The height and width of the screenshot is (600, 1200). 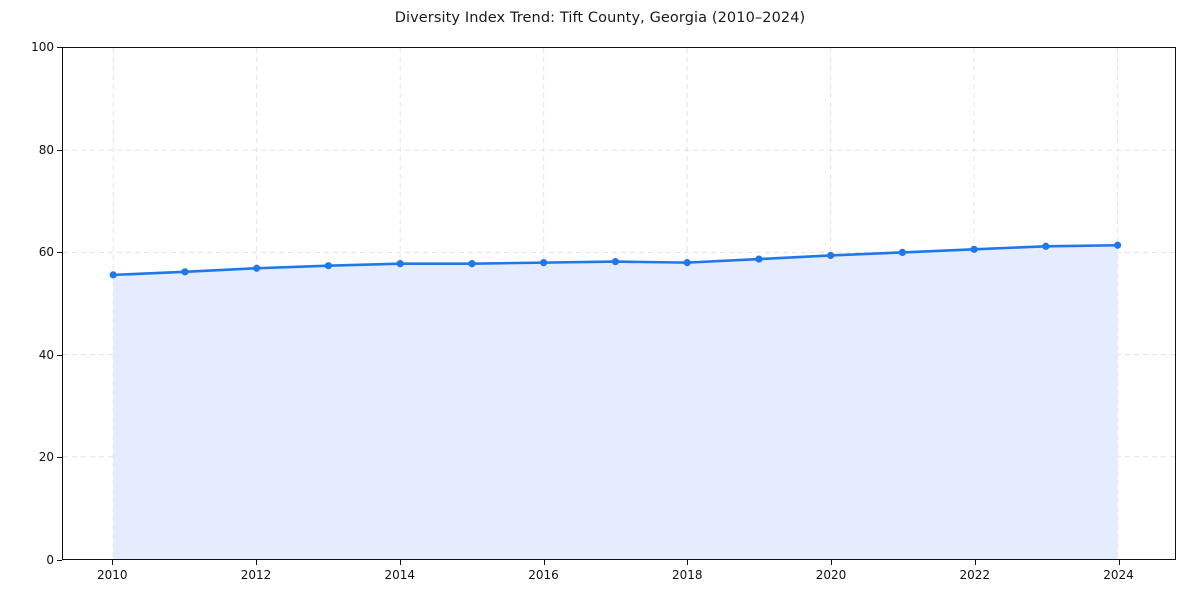 I want to click on x-tick-label: 2022, so click(x=975, y=575).